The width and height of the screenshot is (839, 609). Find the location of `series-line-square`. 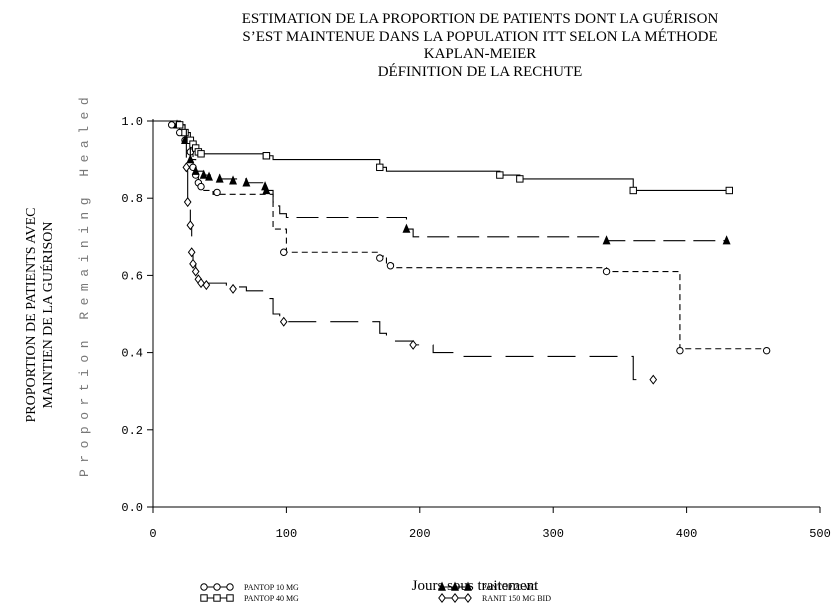

series-line-square is located at coordinates (441, 156).